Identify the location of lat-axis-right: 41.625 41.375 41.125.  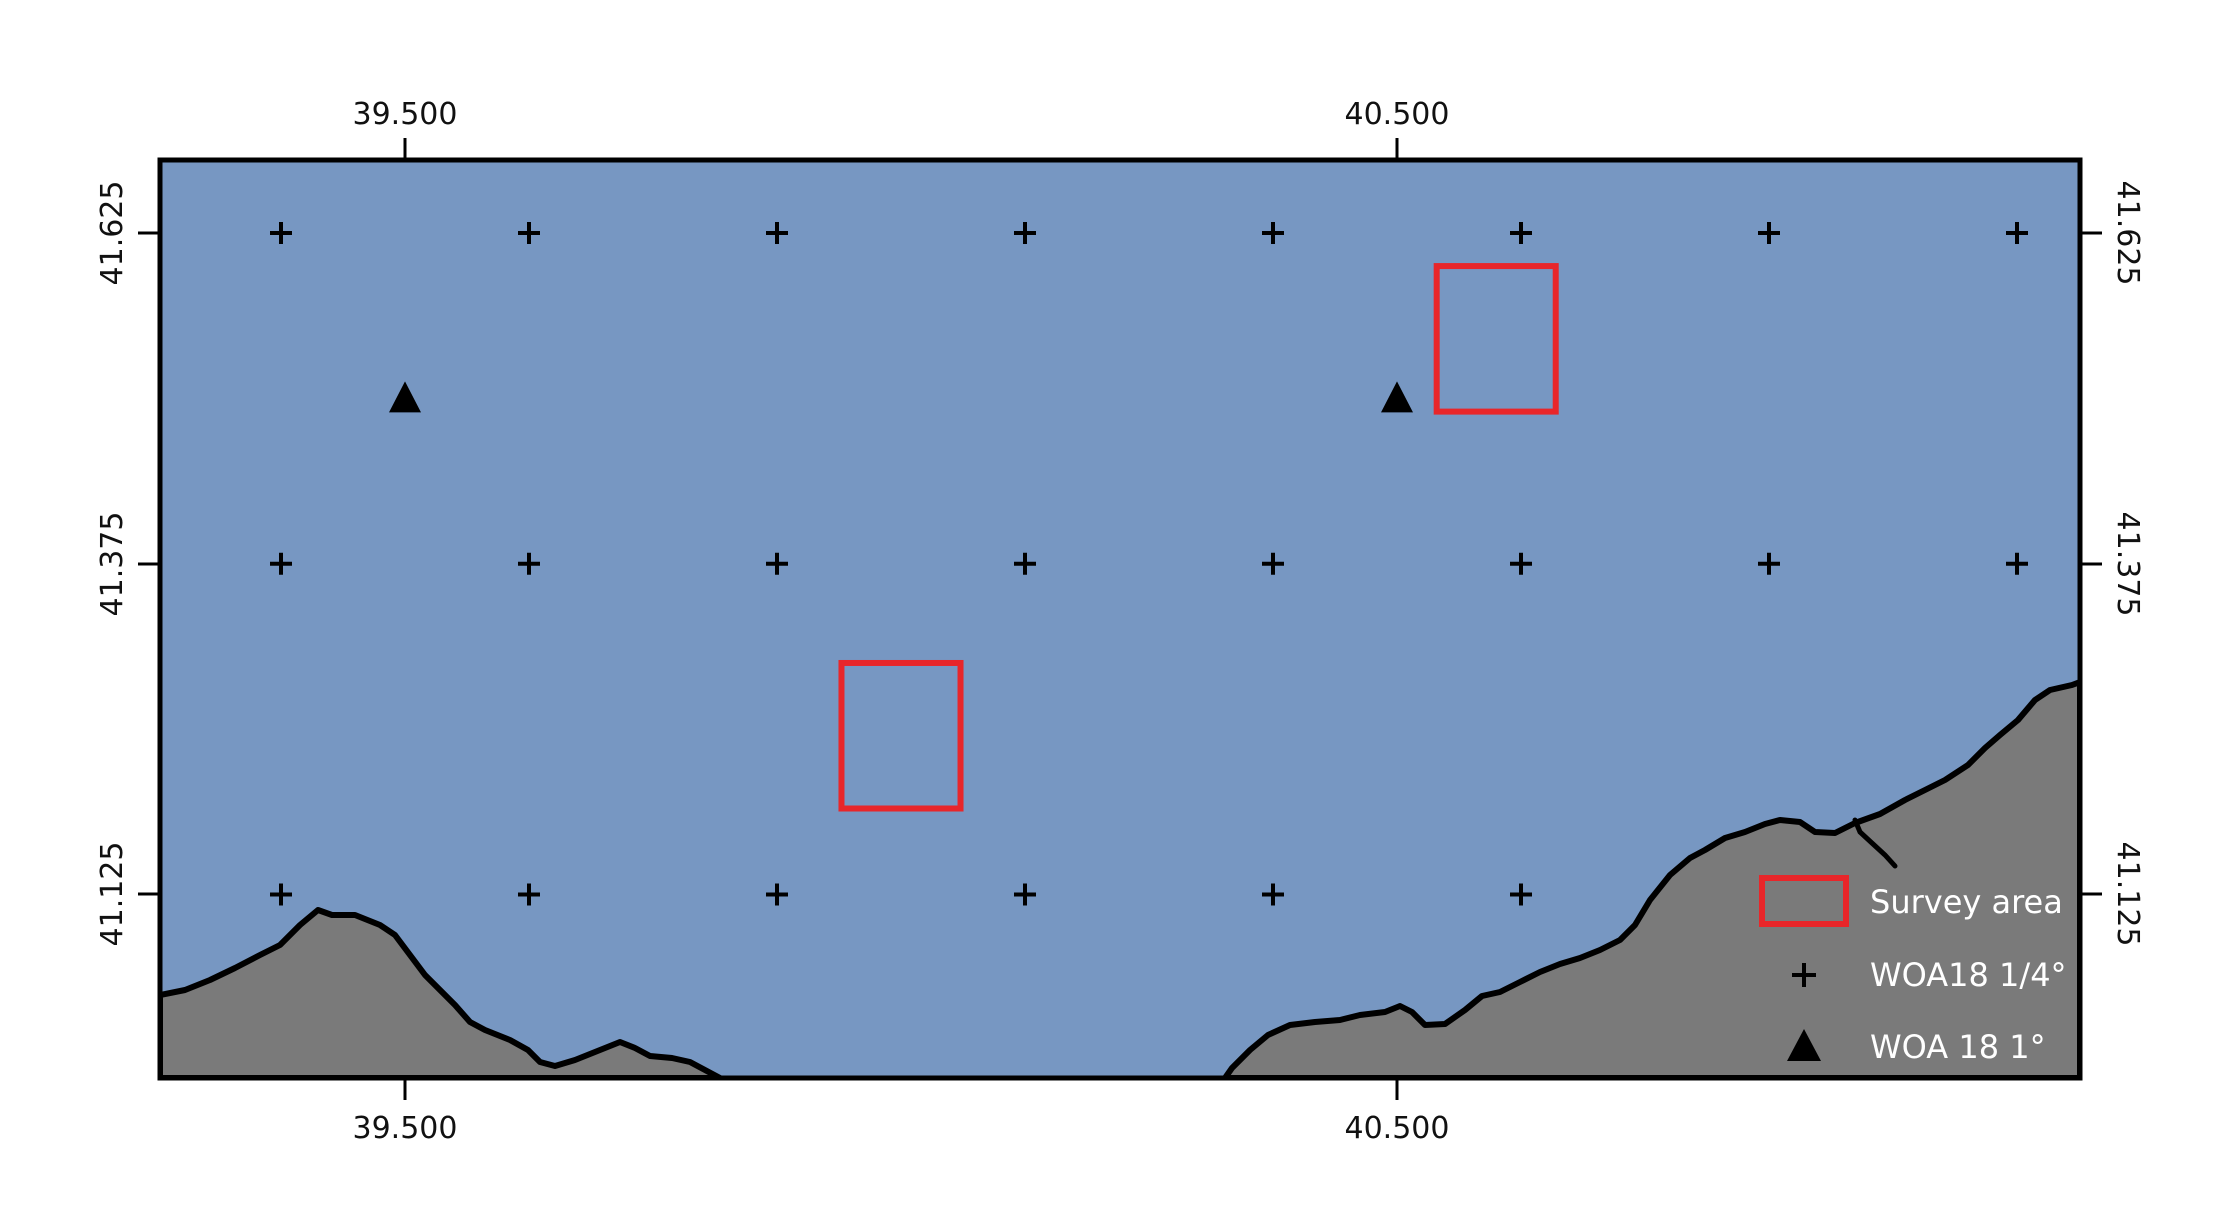
(2112, 564).